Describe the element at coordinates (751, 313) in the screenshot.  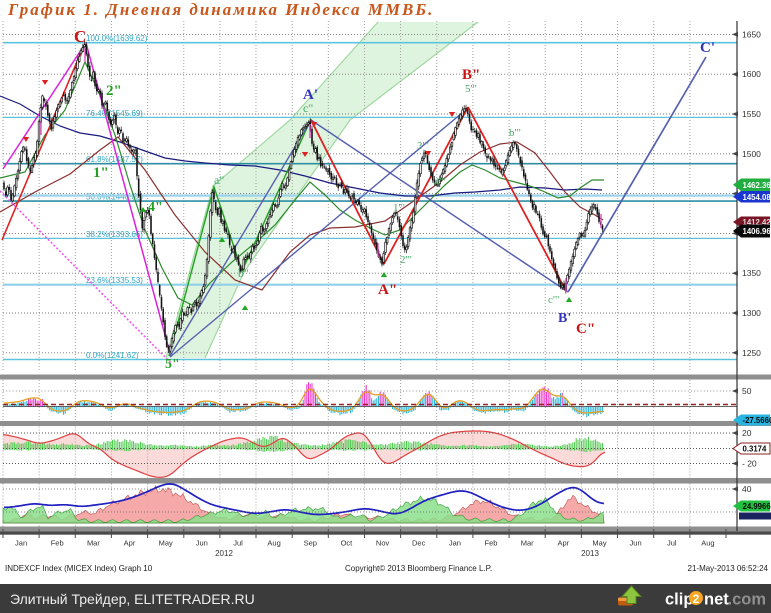
I see `svg-text: 1300` at that location.